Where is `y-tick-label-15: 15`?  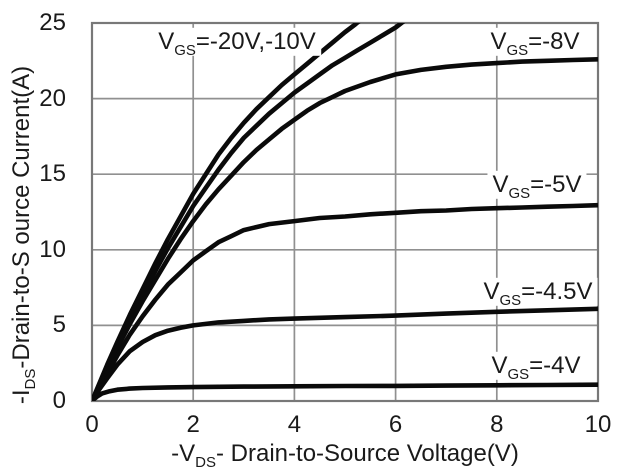
y-tick-label-15: 15 is located at coordinates (52, 174).